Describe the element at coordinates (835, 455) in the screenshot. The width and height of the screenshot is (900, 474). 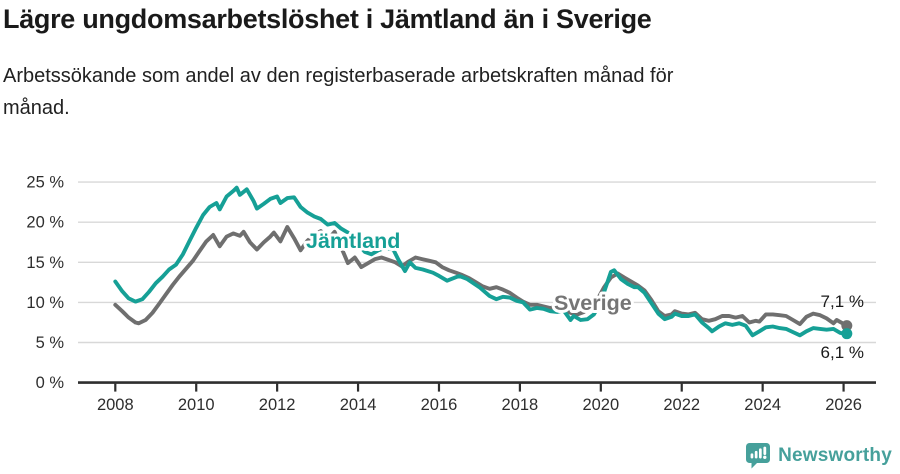
I see `brand-name: Newsworthy` at that location.